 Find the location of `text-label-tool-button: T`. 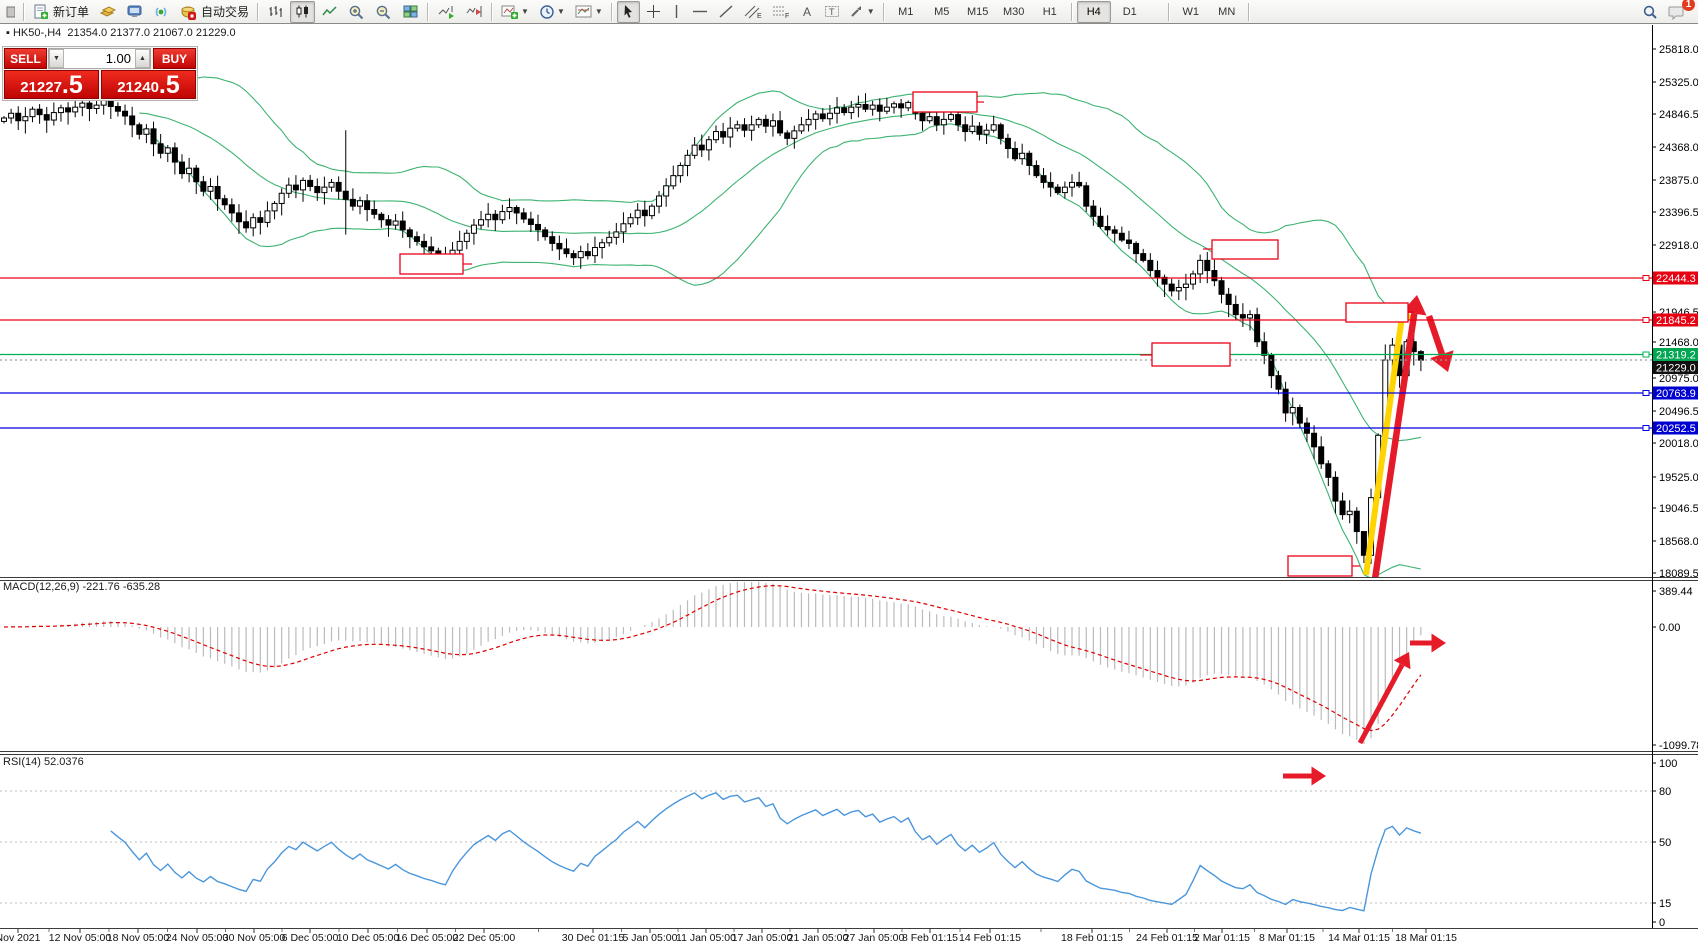

text-label-tool-button: T is located at coordinates (832, 12).